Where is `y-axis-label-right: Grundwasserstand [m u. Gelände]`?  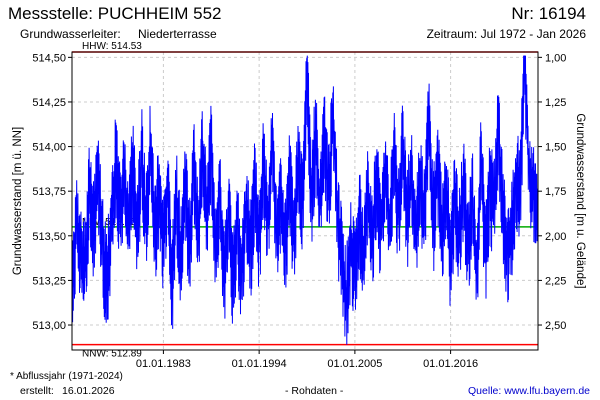 y-axis-label-right: Grundwasserstand [m u. Gelände] is located at coordinates (580, 200).